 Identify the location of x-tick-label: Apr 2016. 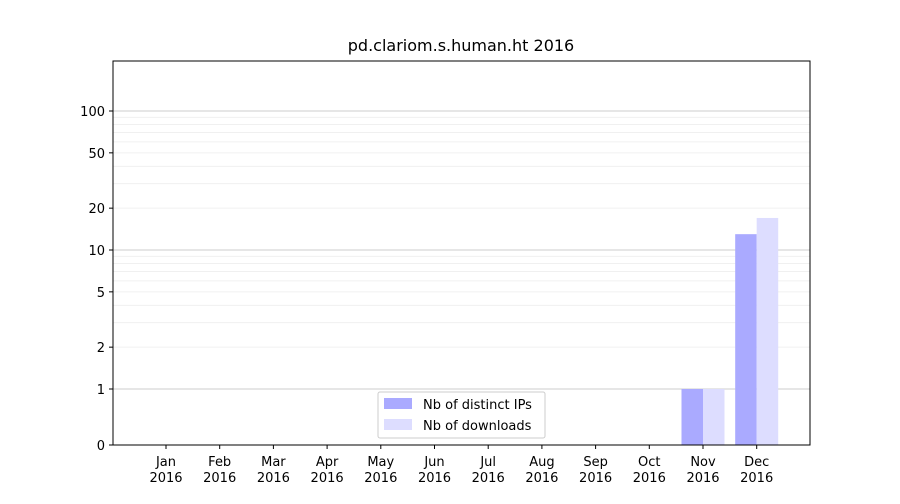
(327, 470).